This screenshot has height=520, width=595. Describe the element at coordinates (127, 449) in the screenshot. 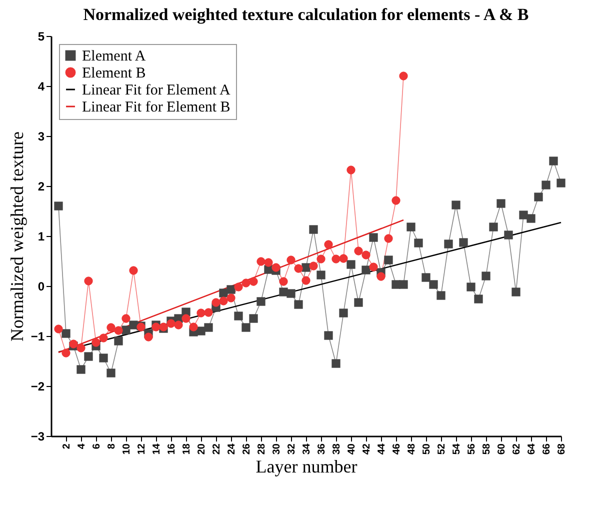

I see `x-tick-label: 10` at that location.